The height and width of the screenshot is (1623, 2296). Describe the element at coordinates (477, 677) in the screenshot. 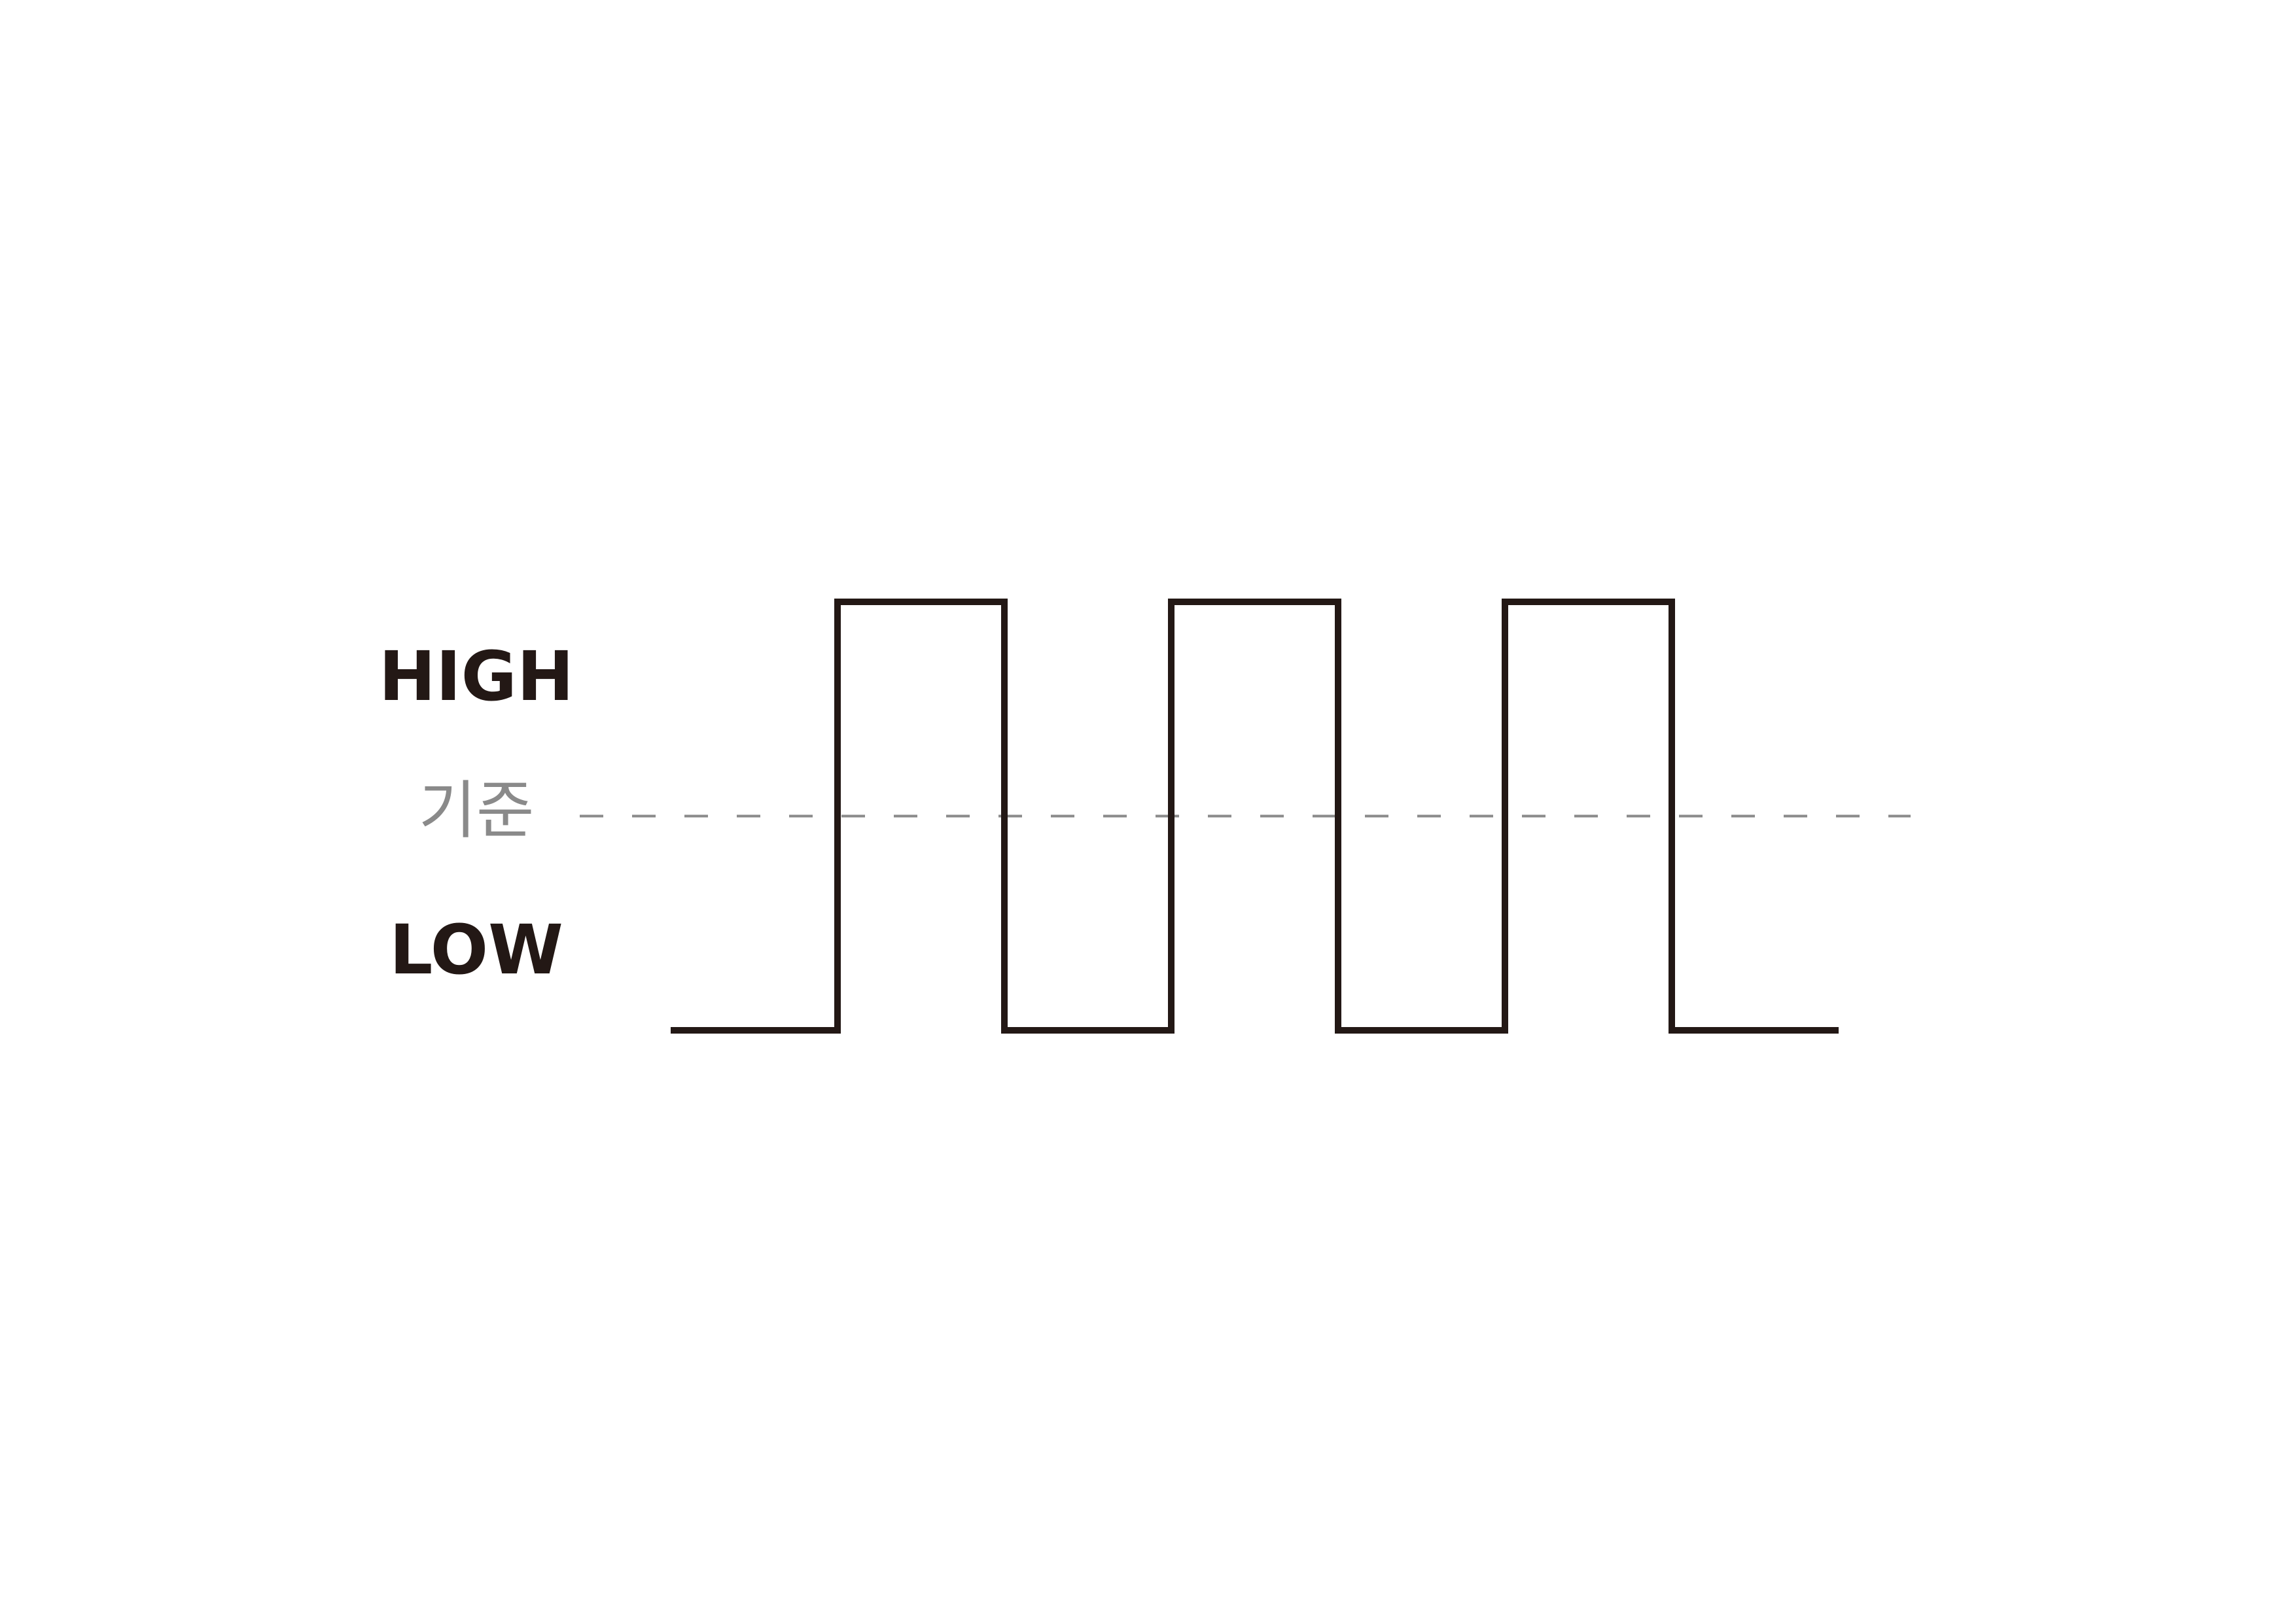

I see `high-label: HIGH` at that location.